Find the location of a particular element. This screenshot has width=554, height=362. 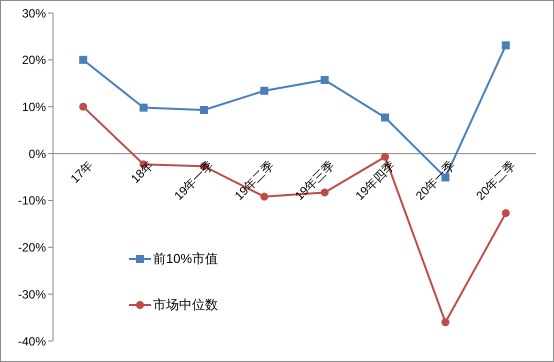

y-tick-label: 10% is located at coordinates (34, 107).